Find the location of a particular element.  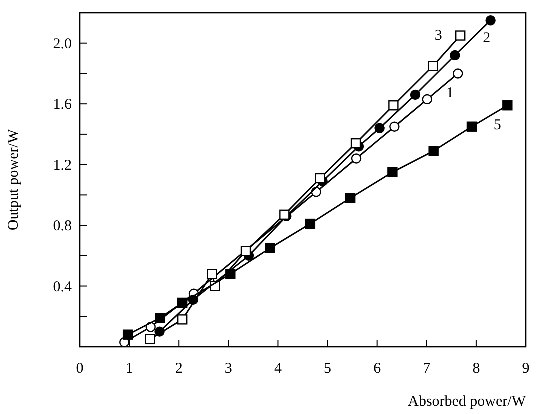

x-tick-label: 5 is located at coordinates (328, 369).